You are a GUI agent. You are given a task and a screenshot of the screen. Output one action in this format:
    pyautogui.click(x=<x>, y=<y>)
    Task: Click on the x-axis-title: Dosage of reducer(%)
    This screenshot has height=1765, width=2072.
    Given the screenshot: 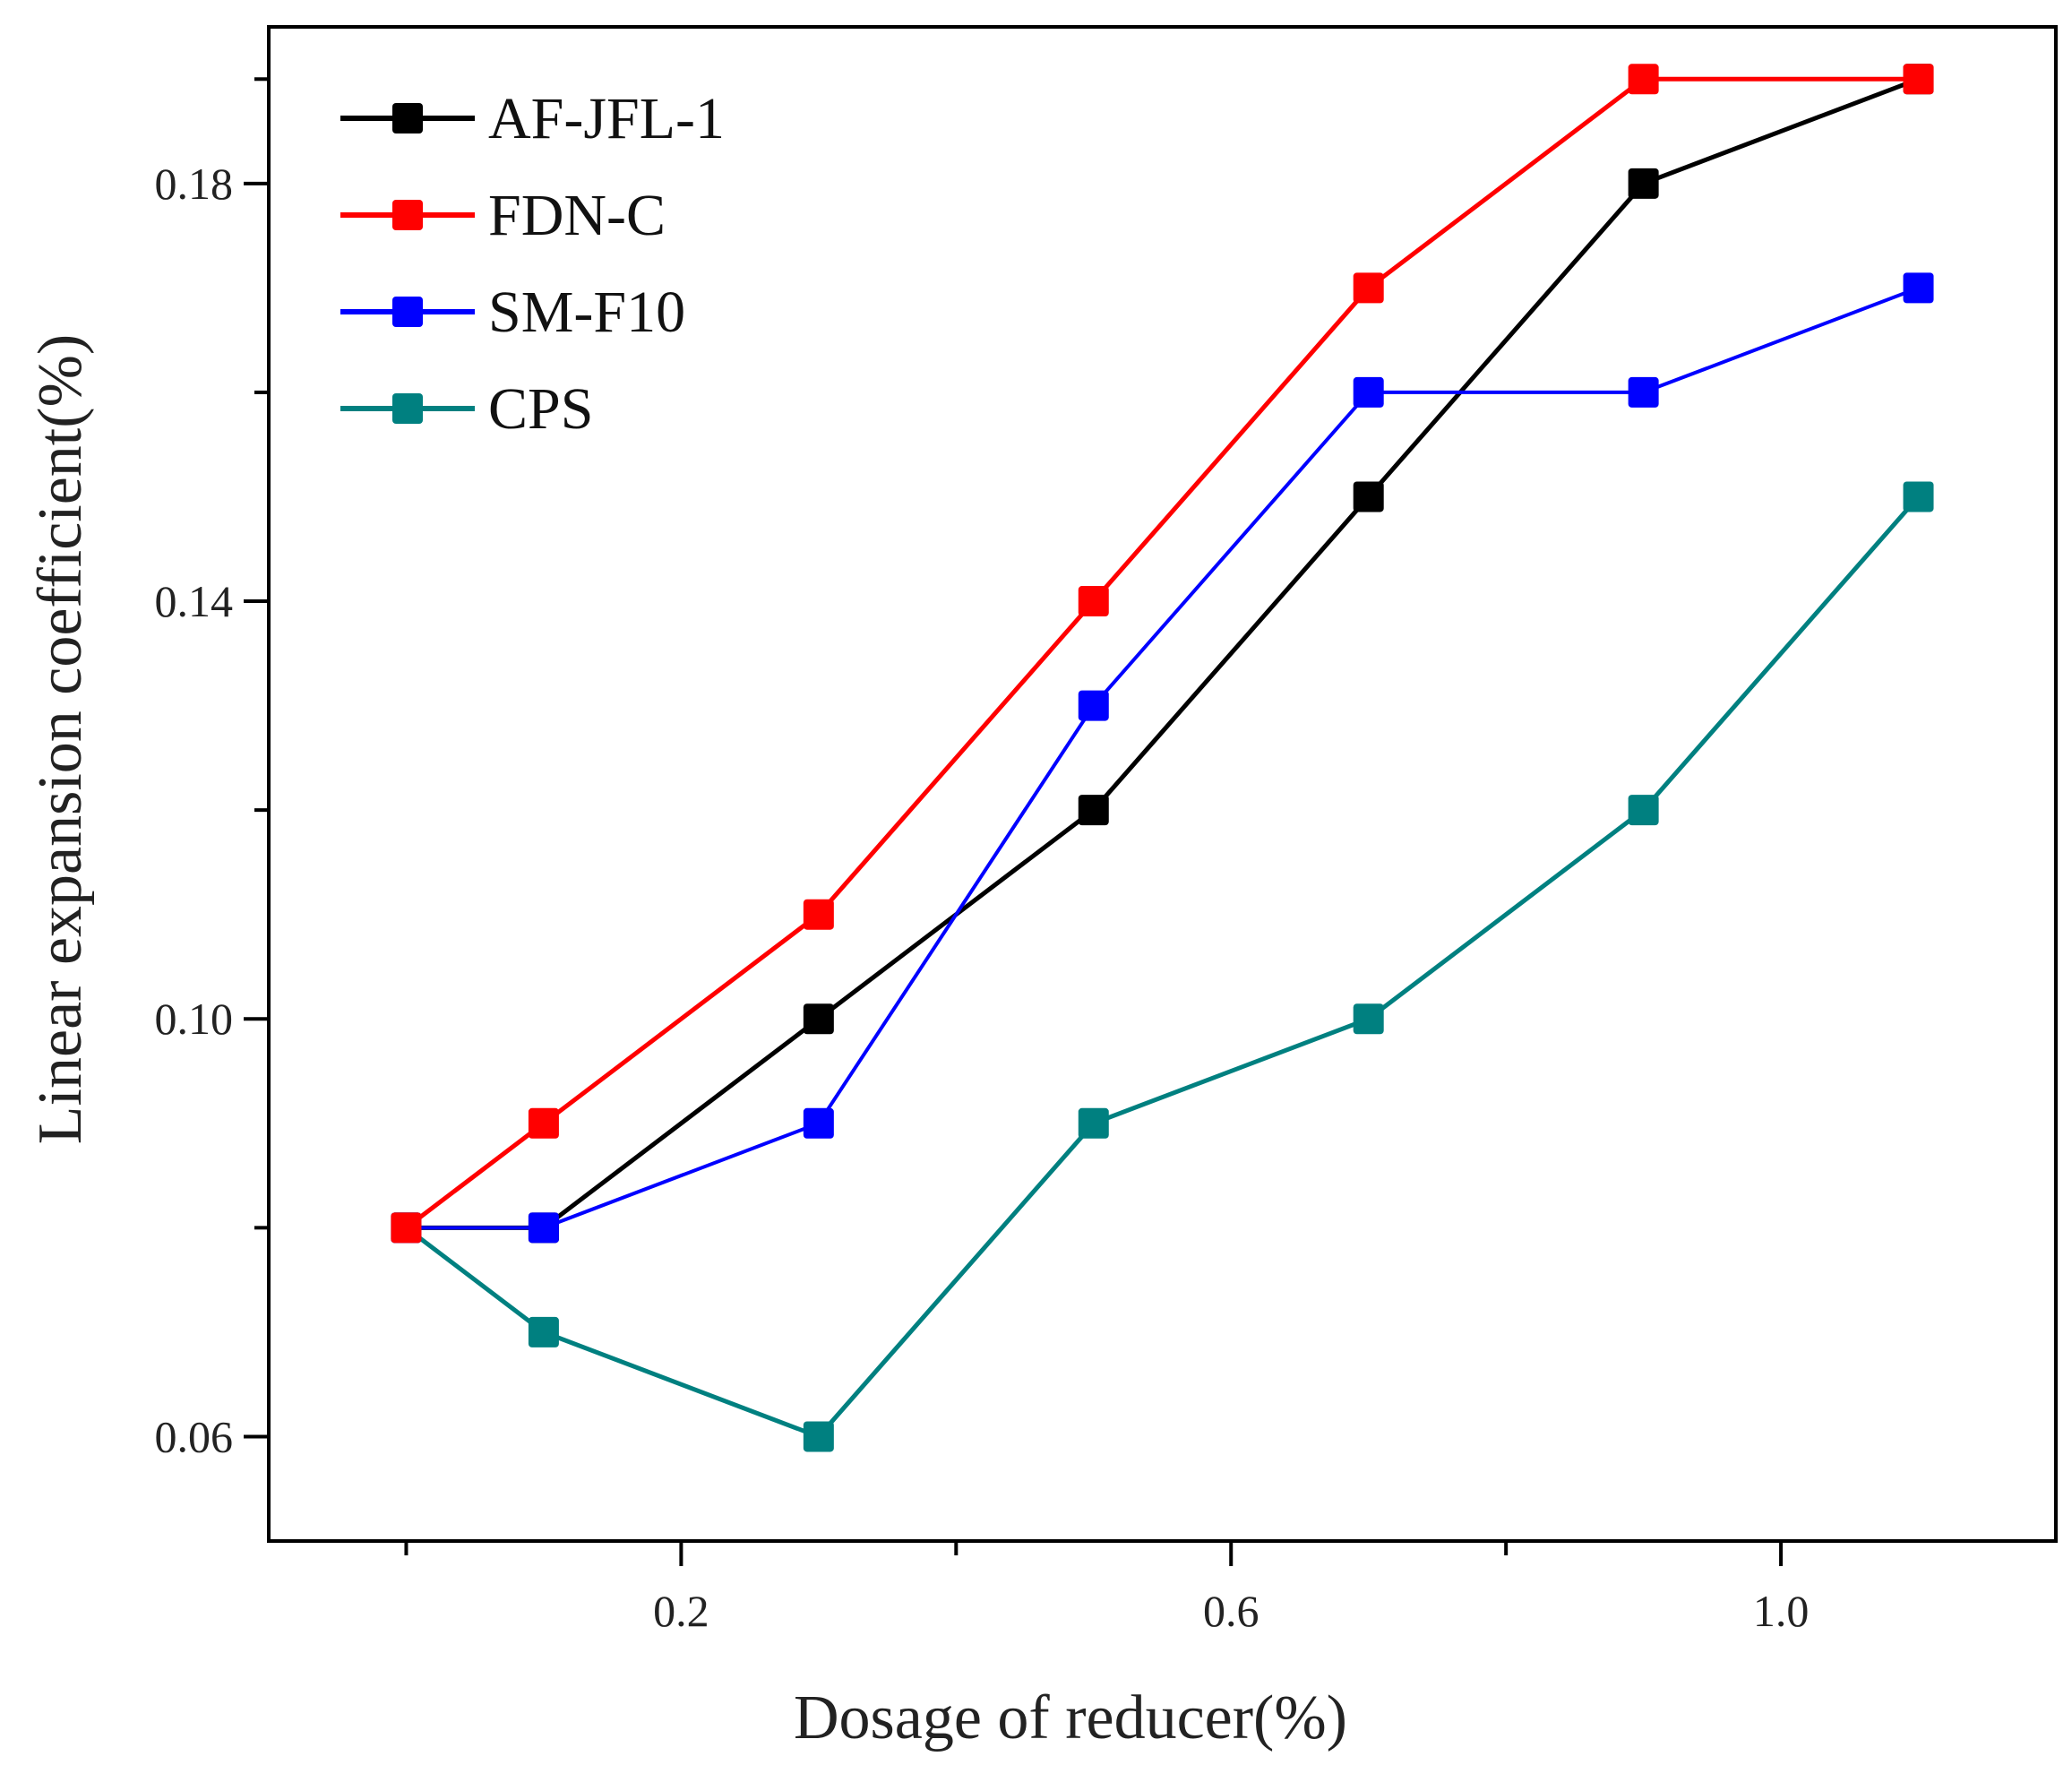 What is the action you would take?
    pyautogui.click(x=1070, y=1717)
    